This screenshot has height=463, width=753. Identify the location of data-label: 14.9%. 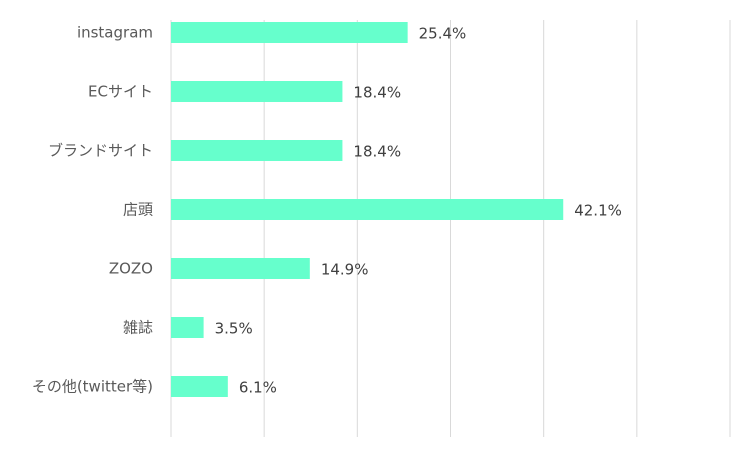
(345, 270).